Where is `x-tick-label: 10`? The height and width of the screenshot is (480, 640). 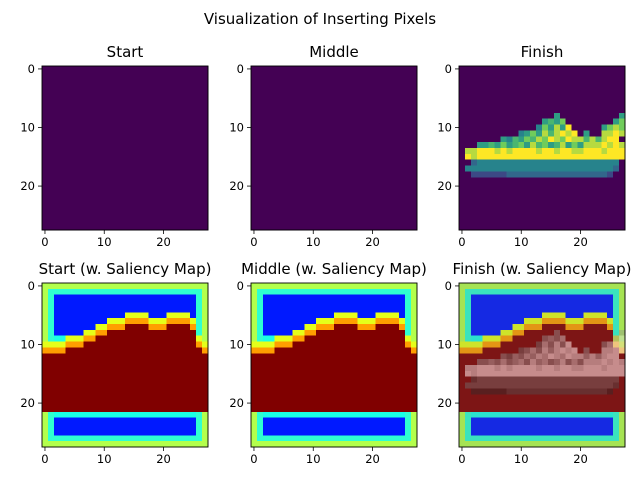
x-tick-label: 10 is located at coordinates (521, 459).